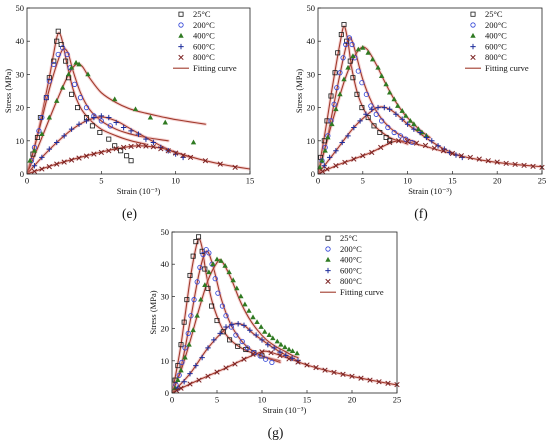 The image size is (550, 444). I want to click on legend-marker-200c, so click(328, 249).